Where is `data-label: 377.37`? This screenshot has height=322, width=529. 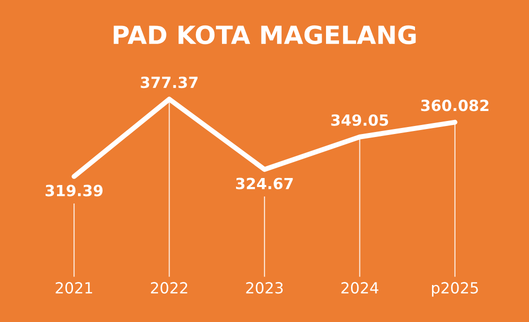
data-label: 377.37 is located at coordinates (169, 82).